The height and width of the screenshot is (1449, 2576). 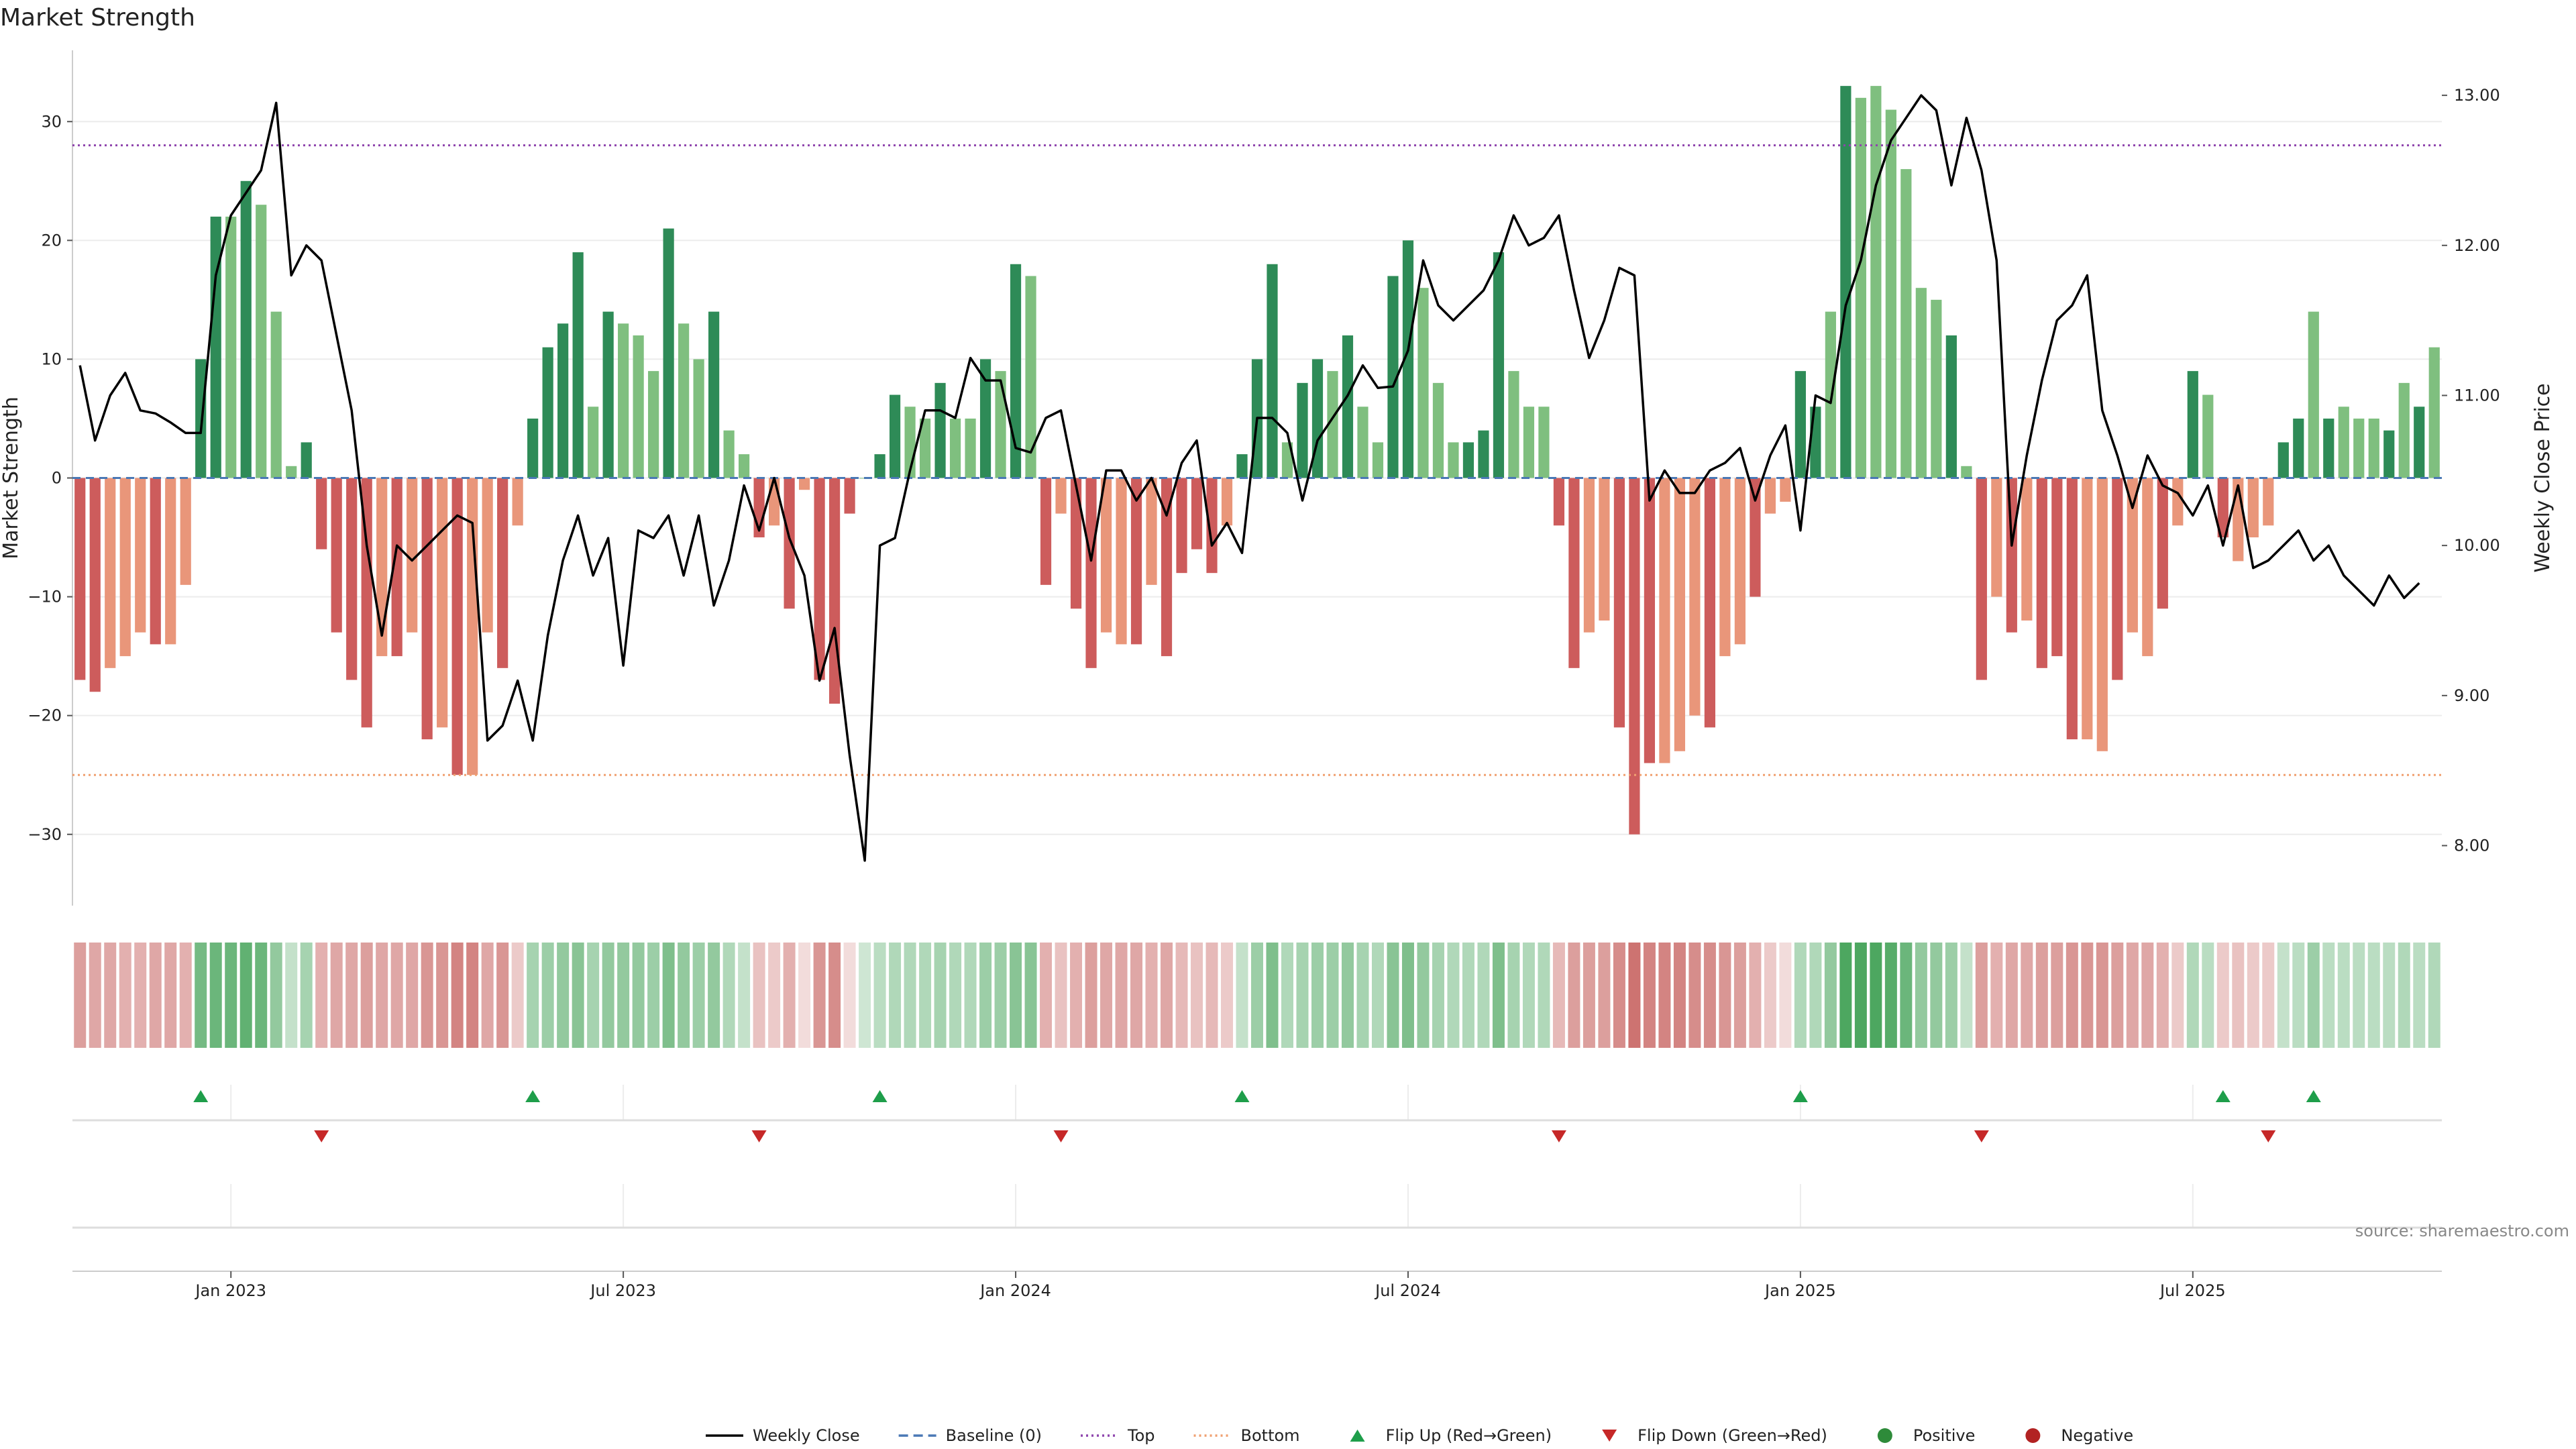 What do you see at coordinates (970, 1435) in the screenshot?
I see `legend-item: Baseline (0)` at bounding box center [970, 1435].